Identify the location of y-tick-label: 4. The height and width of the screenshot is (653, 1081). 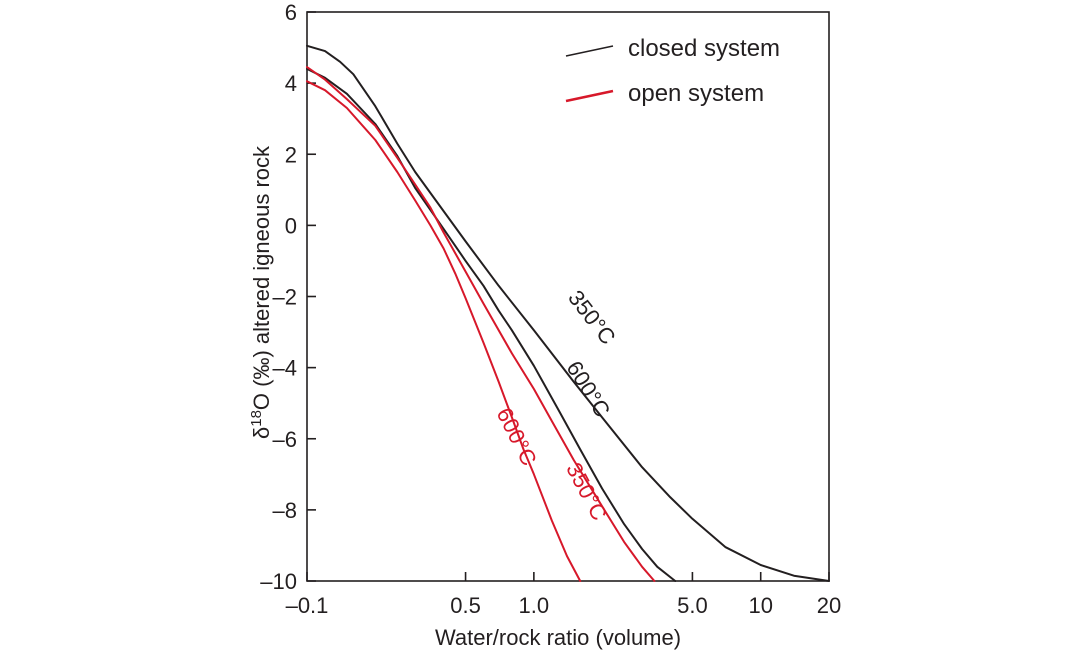
(291, 83).